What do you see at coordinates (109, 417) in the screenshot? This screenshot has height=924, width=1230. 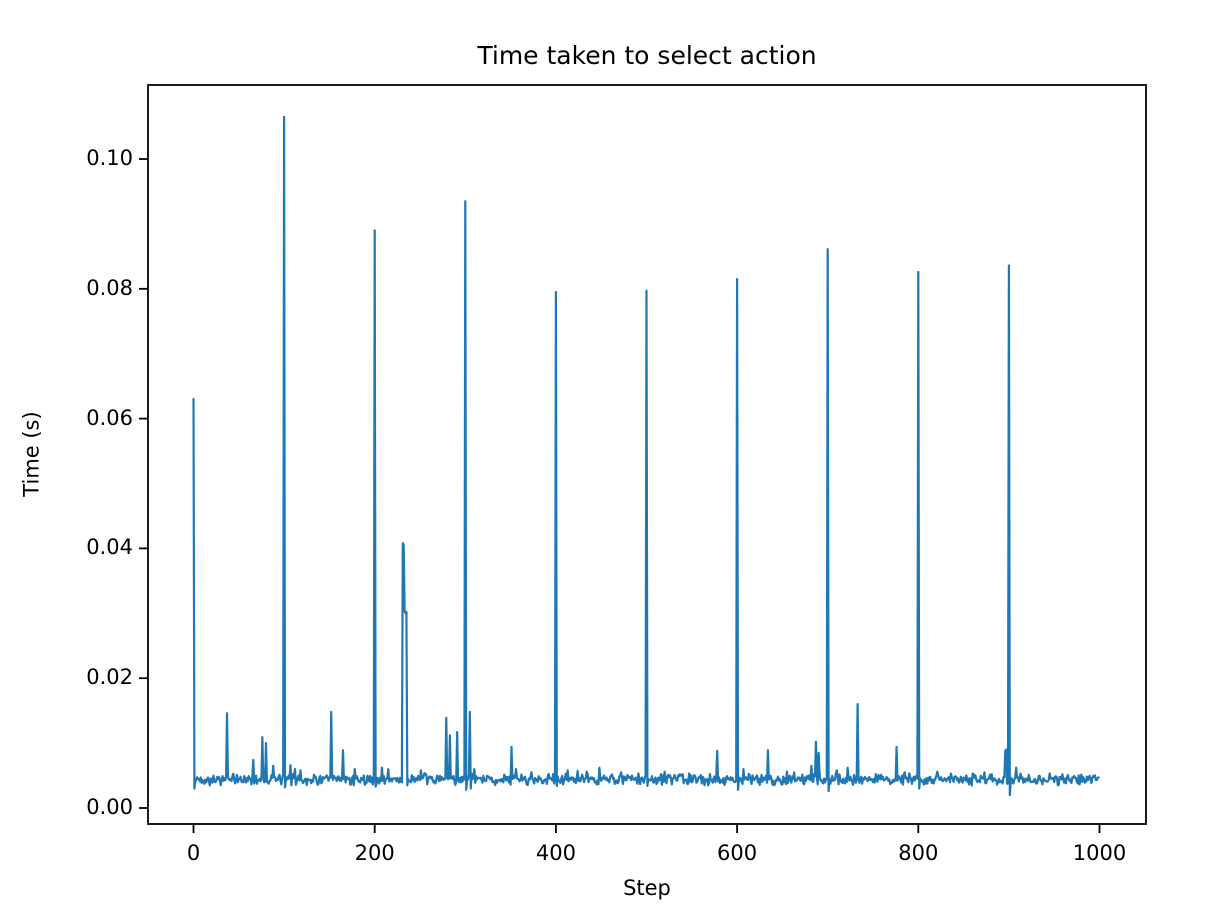 I see `y-tick-label: 0.06` at bounding box center [109, 417].